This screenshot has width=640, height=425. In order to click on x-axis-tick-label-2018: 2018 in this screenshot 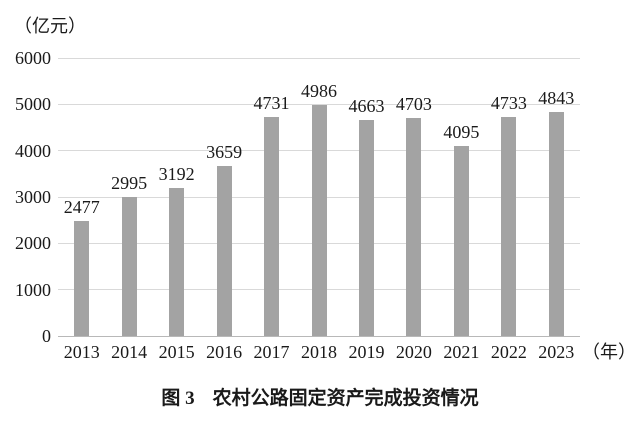, I will do `click(319, 352)`.